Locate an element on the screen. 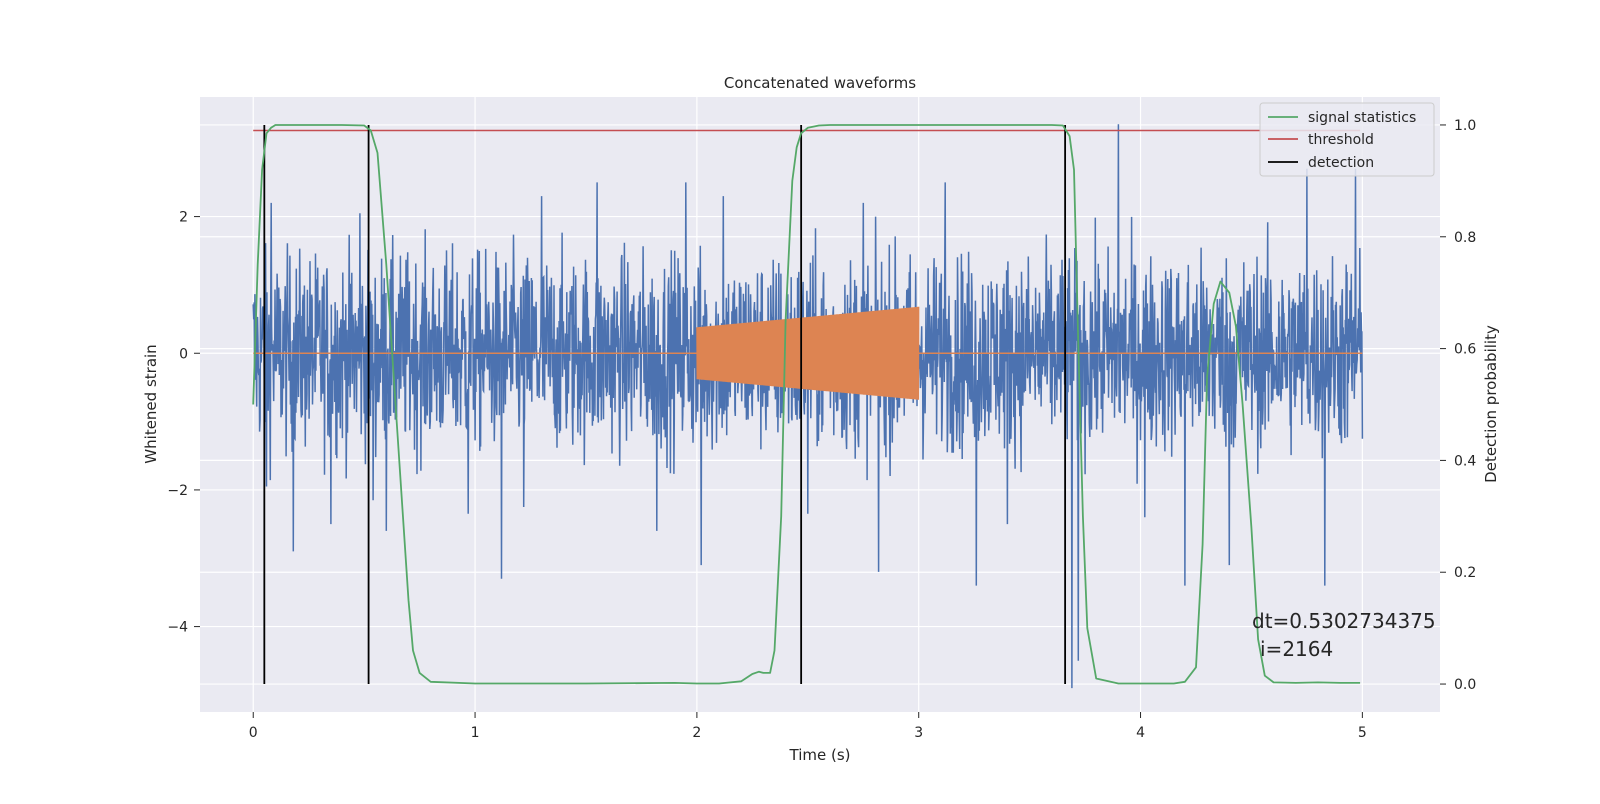  legend-box is located at coordinates (1347, 139).